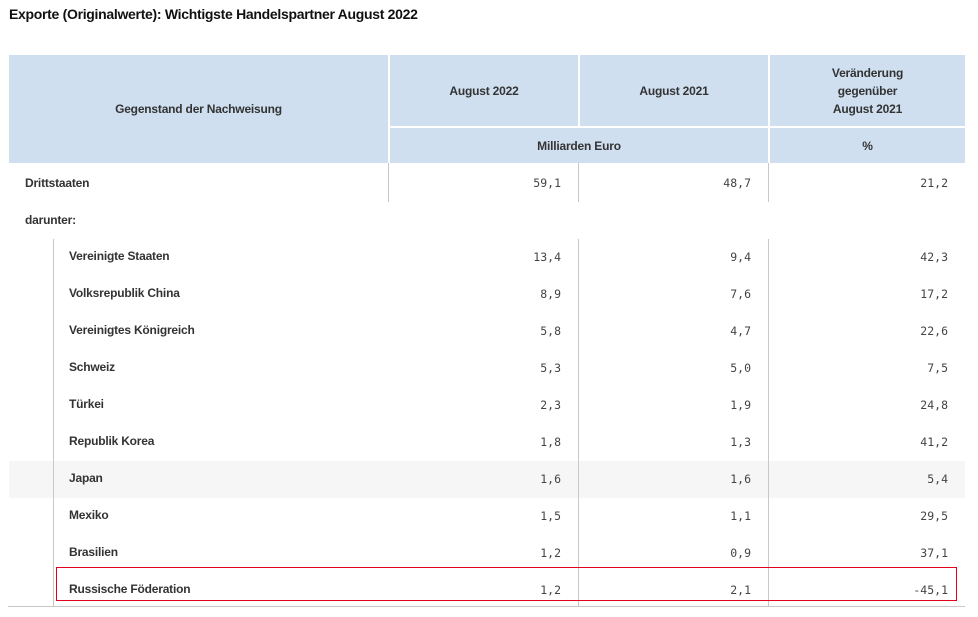 The width and height of the screenshot is (978, 617). Describe the element at coordinates (487, 405) in the screenshot. I see `table-row: Türkei 2,3 1,9 24,8` at that location.